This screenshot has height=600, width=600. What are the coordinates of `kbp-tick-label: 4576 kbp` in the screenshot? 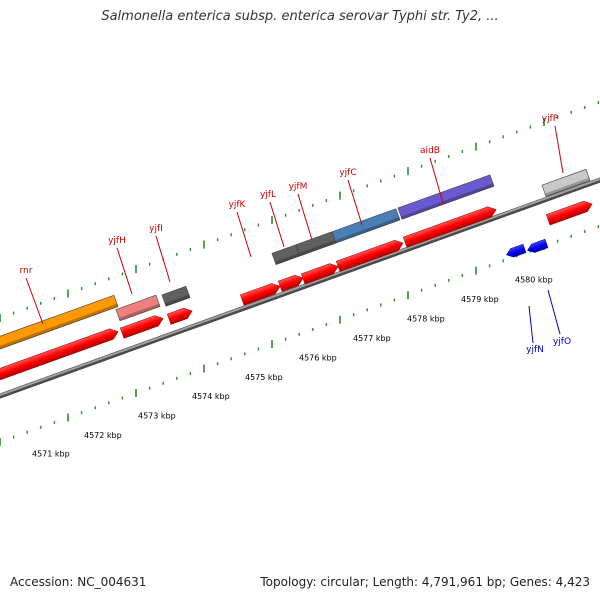 It's located at (318, 357).